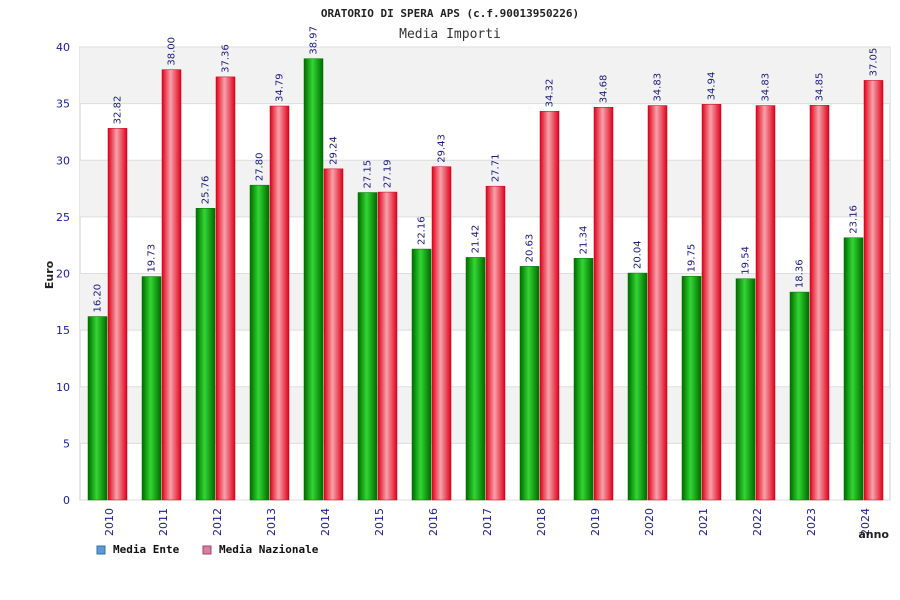  I want to click on value-label-ente: 20.04, so click(638, 254).